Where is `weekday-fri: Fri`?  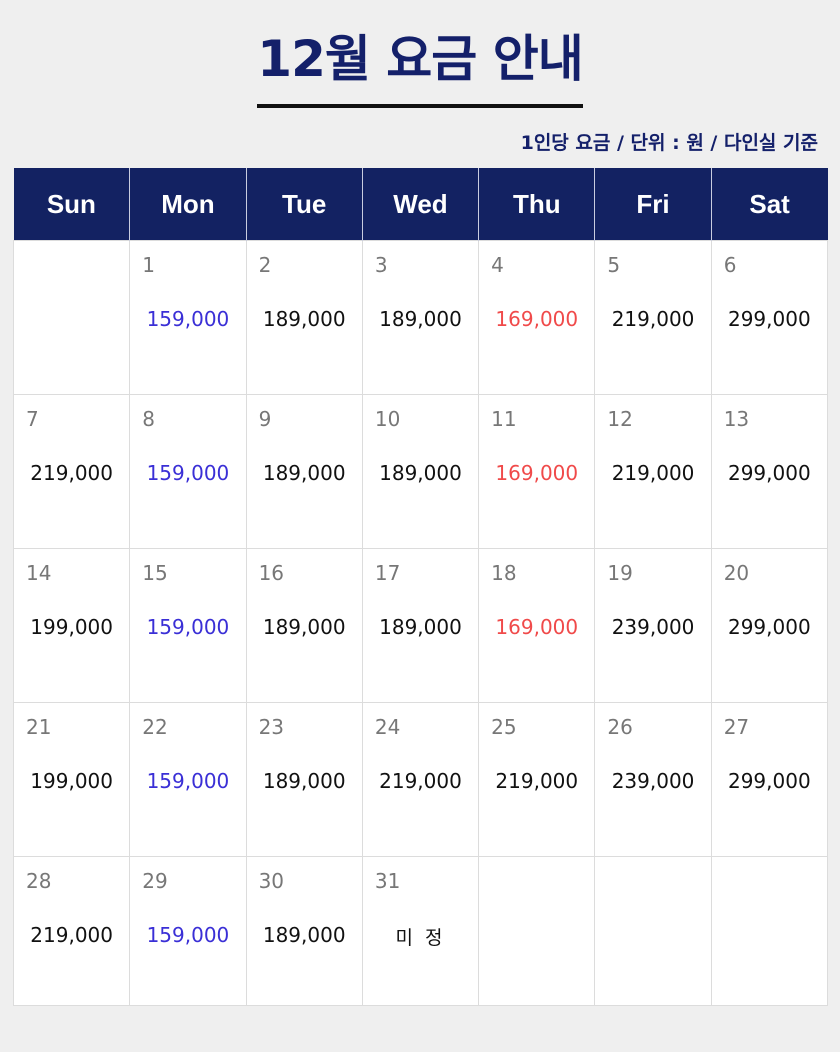 weekday-fri: Fri is located at coordinates (653, 204).